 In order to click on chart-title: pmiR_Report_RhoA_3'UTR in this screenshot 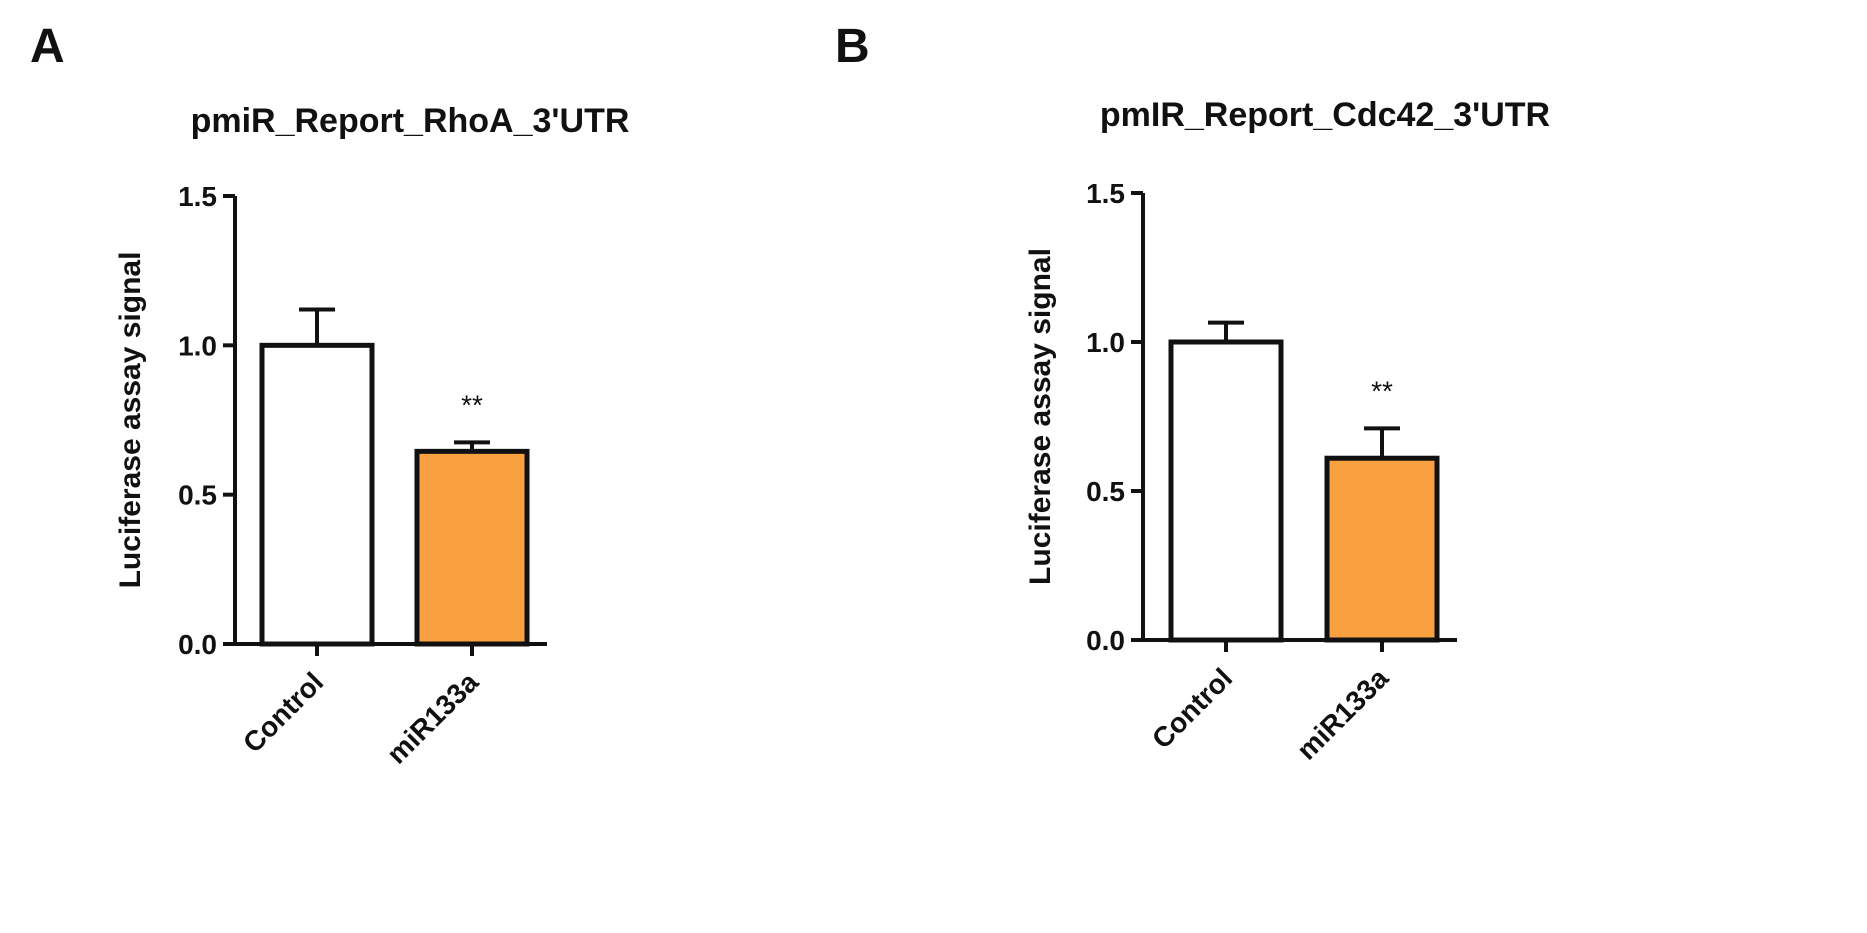, I will do `click(410, 121)`.